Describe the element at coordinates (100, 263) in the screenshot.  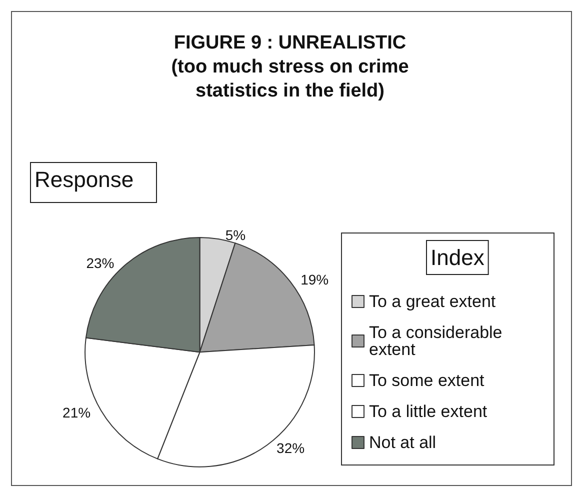
I see `data-label: 23%` at that location.